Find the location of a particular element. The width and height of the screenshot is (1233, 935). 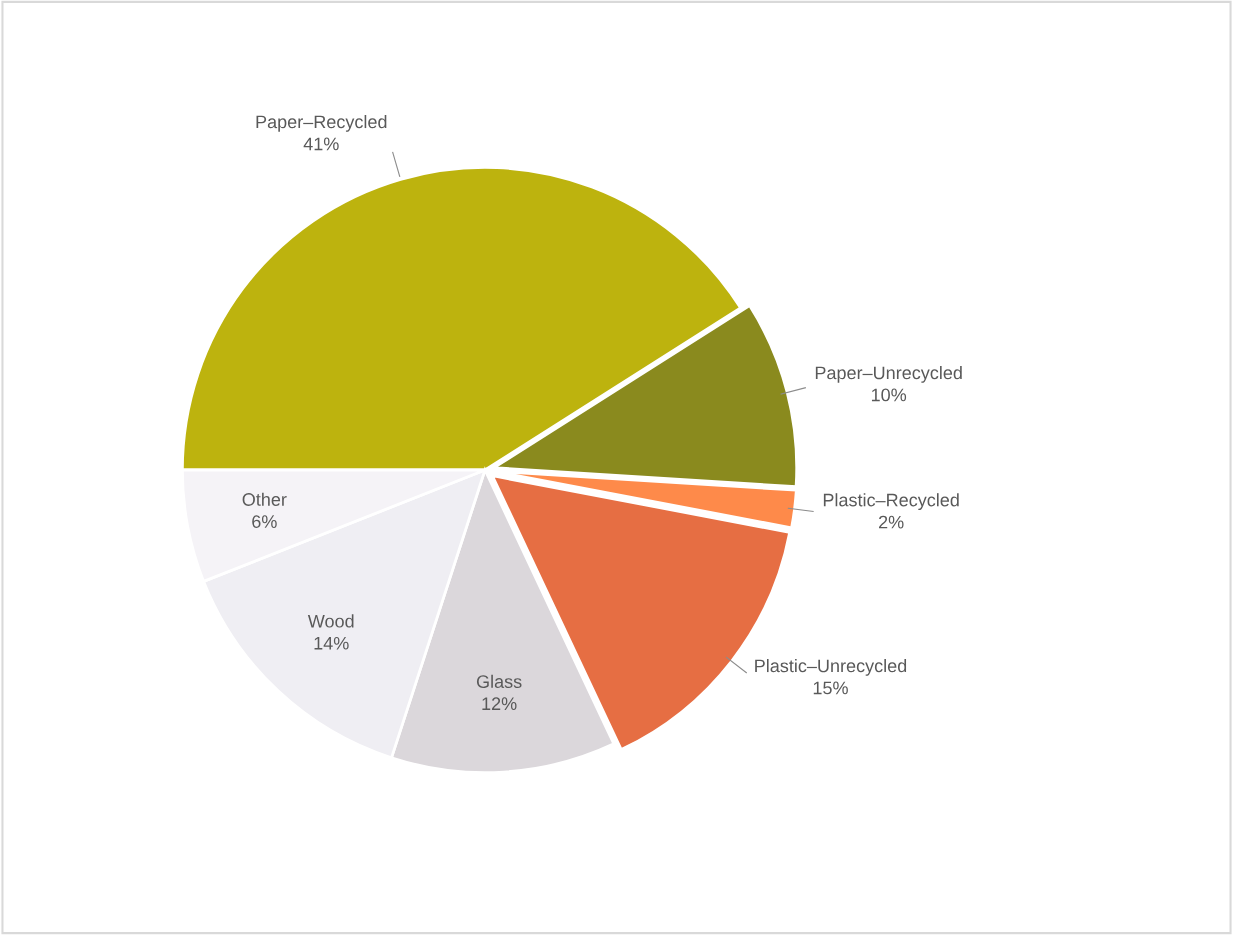

data-label: 10% is located at coordinates (889, 395).